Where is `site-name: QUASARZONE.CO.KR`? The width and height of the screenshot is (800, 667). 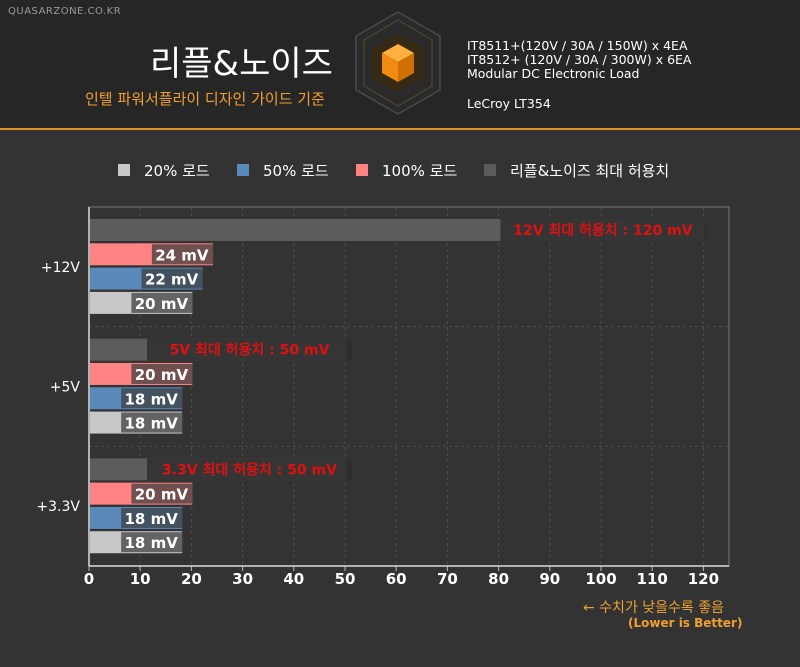 site-name: QUASARZONE.CO.KR is located at coordinates (65, 11).